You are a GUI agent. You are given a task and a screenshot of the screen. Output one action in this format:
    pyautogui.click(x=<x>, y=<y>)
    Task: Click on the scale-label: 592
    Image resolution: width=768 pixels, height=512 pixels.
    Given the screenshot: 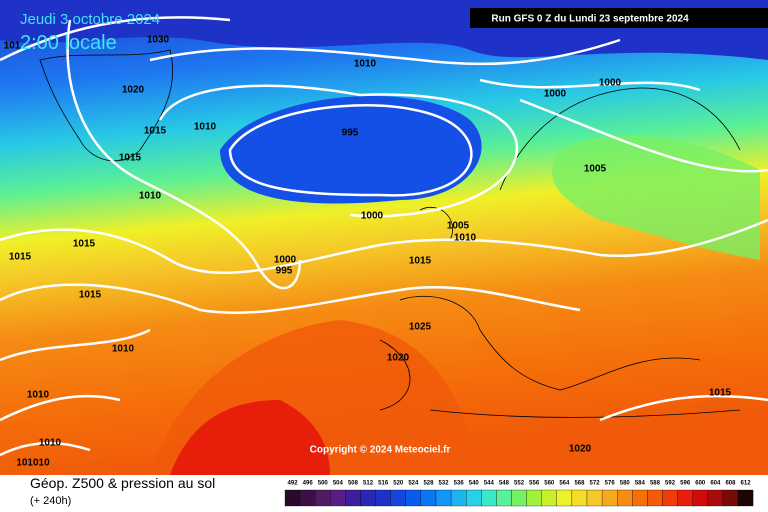 What is the action you would take?
    pyautogui.click(x=670, y=484)
    